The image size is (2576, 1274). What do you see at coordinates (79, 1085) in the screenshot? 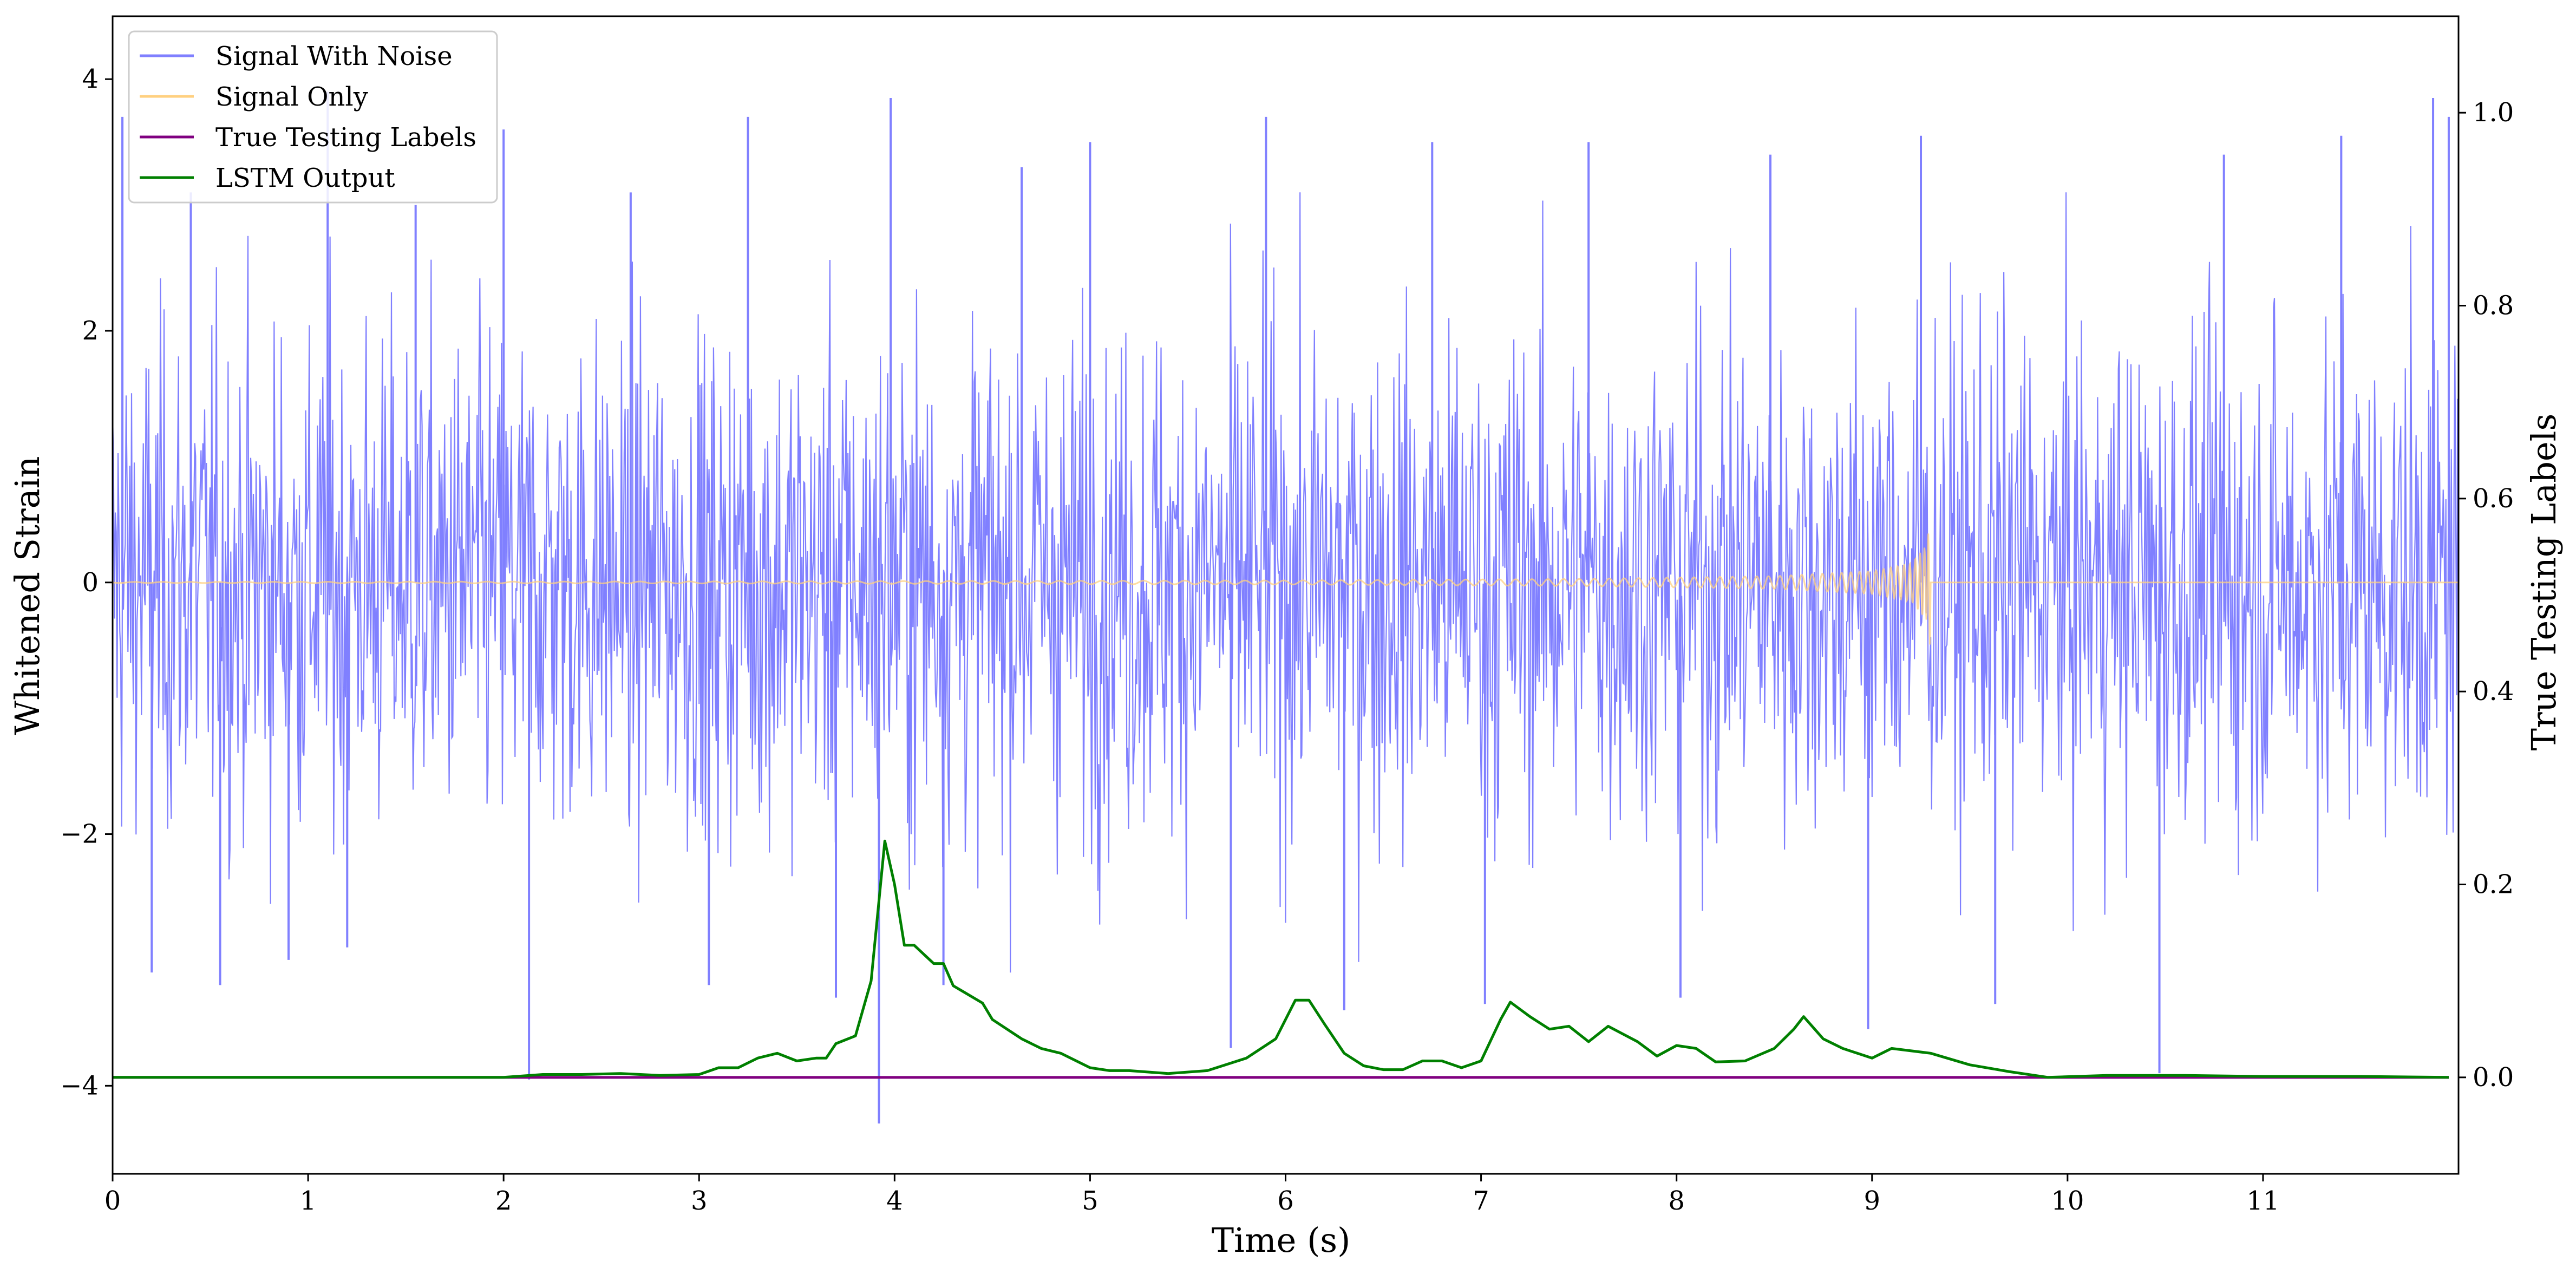
I see `y-tick-label: −4` at bounding box center [79, 1085].